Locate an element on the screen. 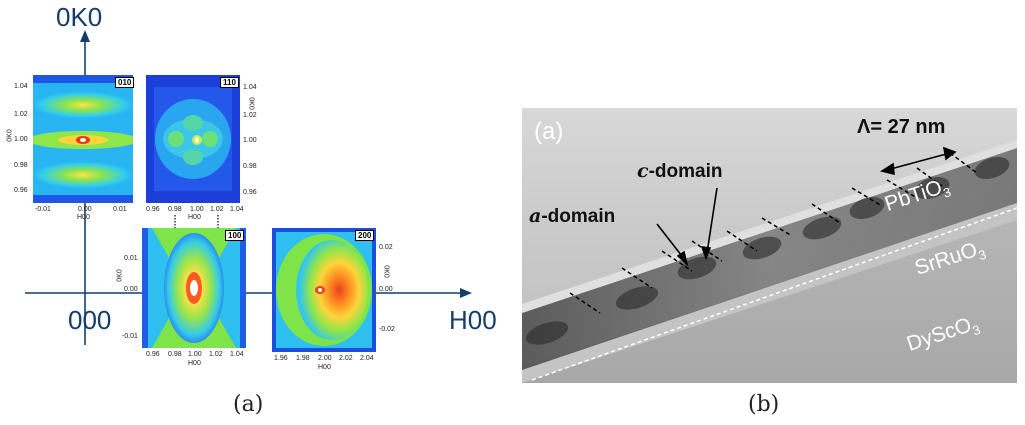  map-100-y-axis-label: 0K0 is located at coordinates (120, 275).